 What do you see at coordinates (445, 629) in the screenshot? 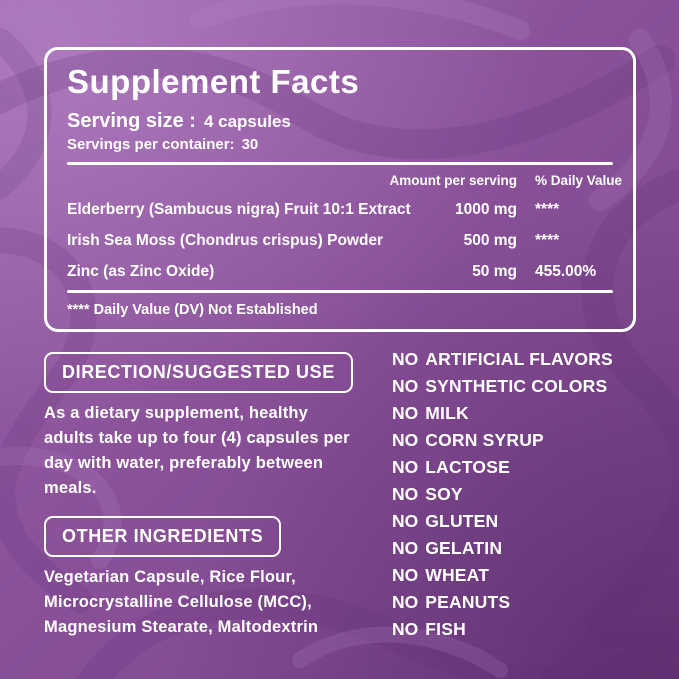
I see `no-label: FISH` at bounding box center [445, 629].